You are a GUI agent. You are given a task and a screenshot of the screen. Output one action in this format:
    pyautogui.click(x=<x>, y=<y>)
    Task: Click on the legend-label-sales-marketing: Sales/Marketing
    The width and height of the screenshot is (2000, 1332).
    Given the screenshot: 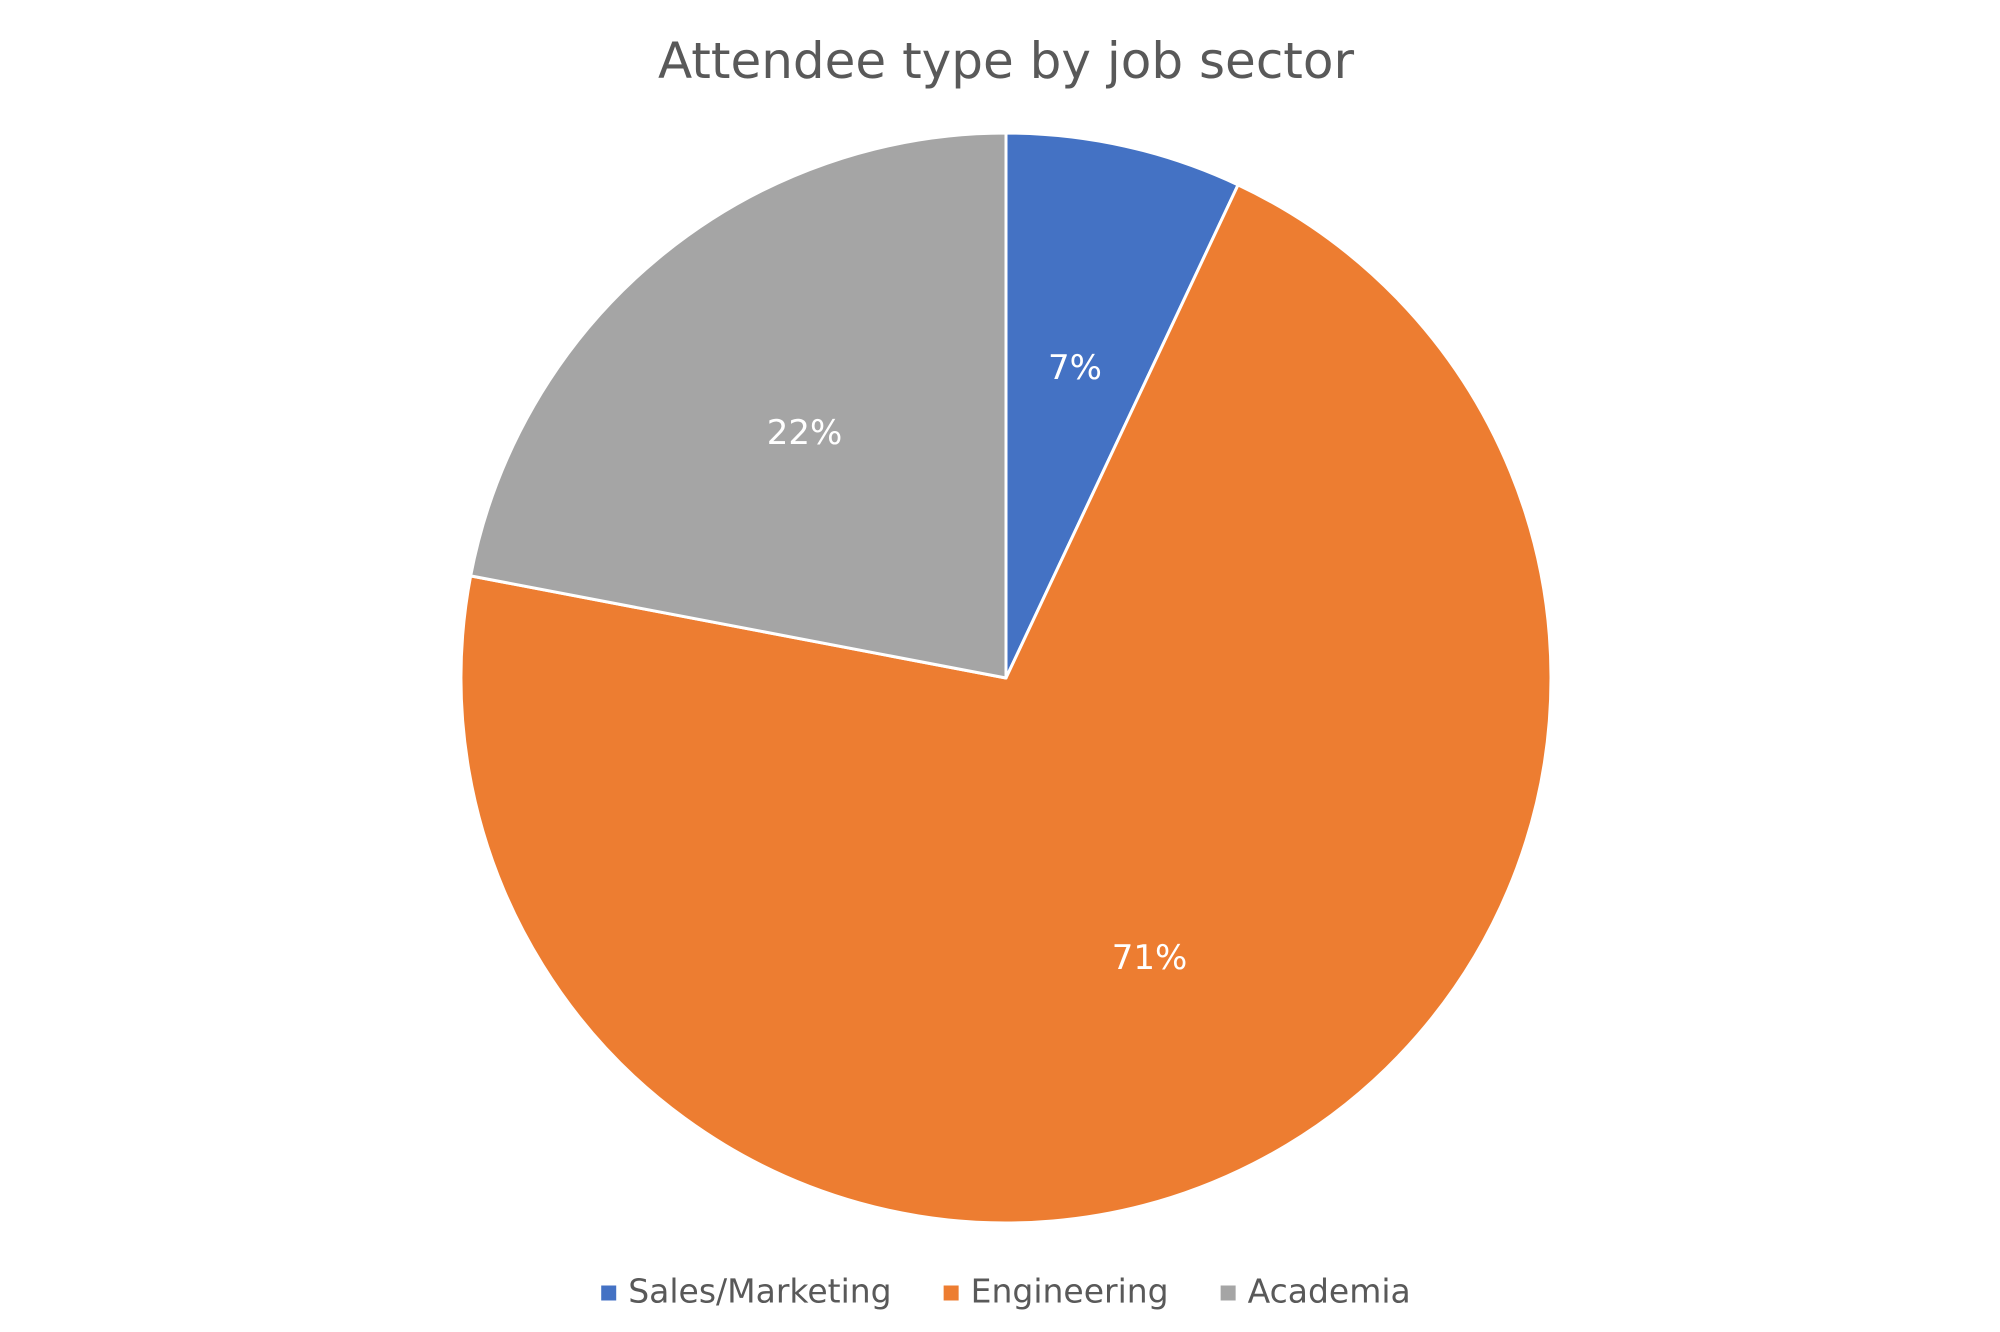 What is the action you would take?
    pyautogui.click(x=759, y=1291)
    